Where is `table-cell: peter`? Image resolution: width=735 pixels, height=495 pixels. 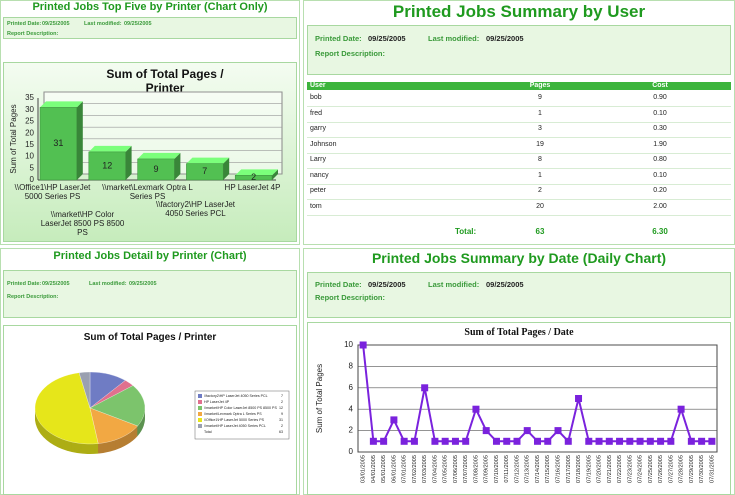 table-cell: peter is located at coordinates (318, 190).